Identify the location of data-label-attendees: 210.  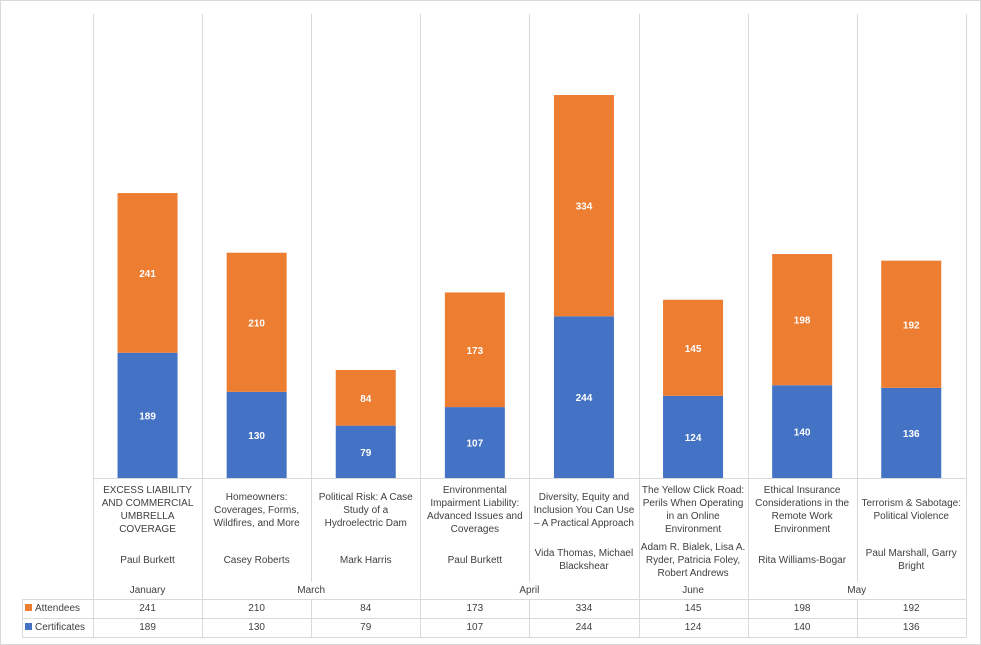
(256, 323).